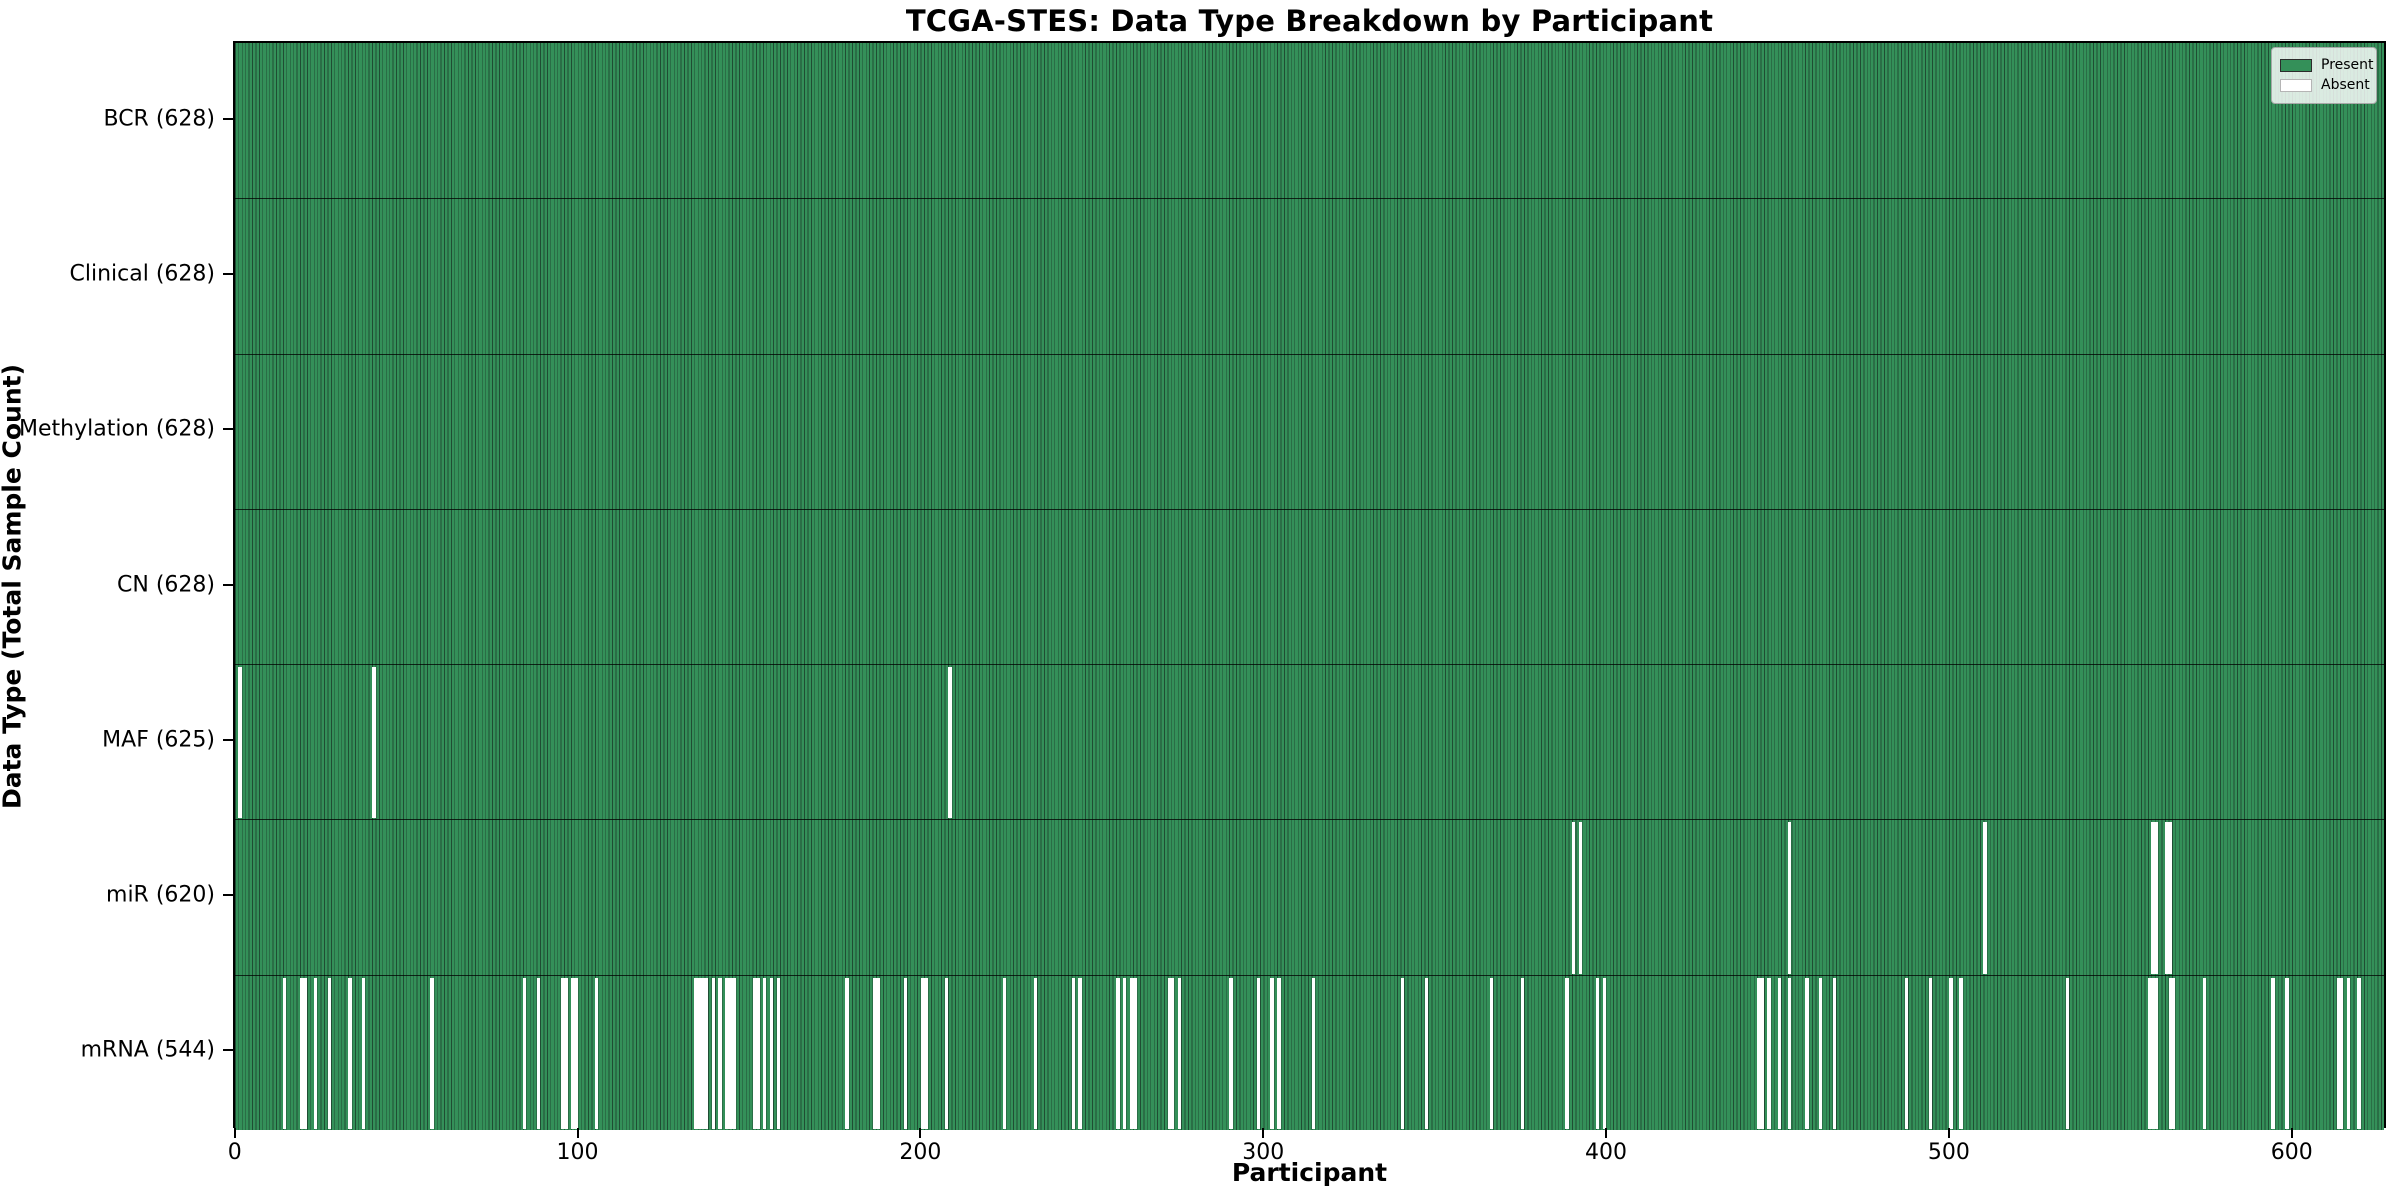  I want to click on present-swatch-icon, so click(2296, 65).